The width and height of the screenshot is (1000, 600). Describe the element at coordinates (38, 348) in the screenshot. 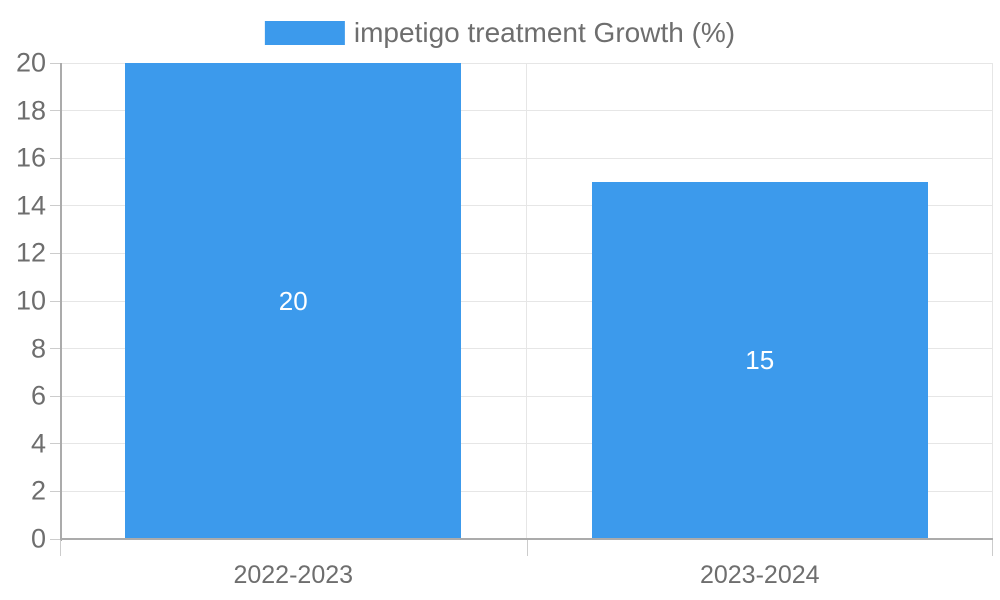

I see `y-tick-label: 8` at that location.